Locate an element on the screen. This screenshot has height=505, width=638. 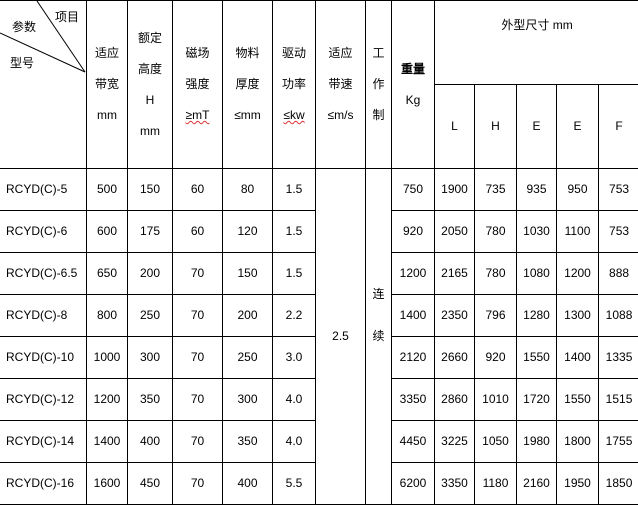
model-cell: RCYD(C)-12 is located at coordinates (43, 400).